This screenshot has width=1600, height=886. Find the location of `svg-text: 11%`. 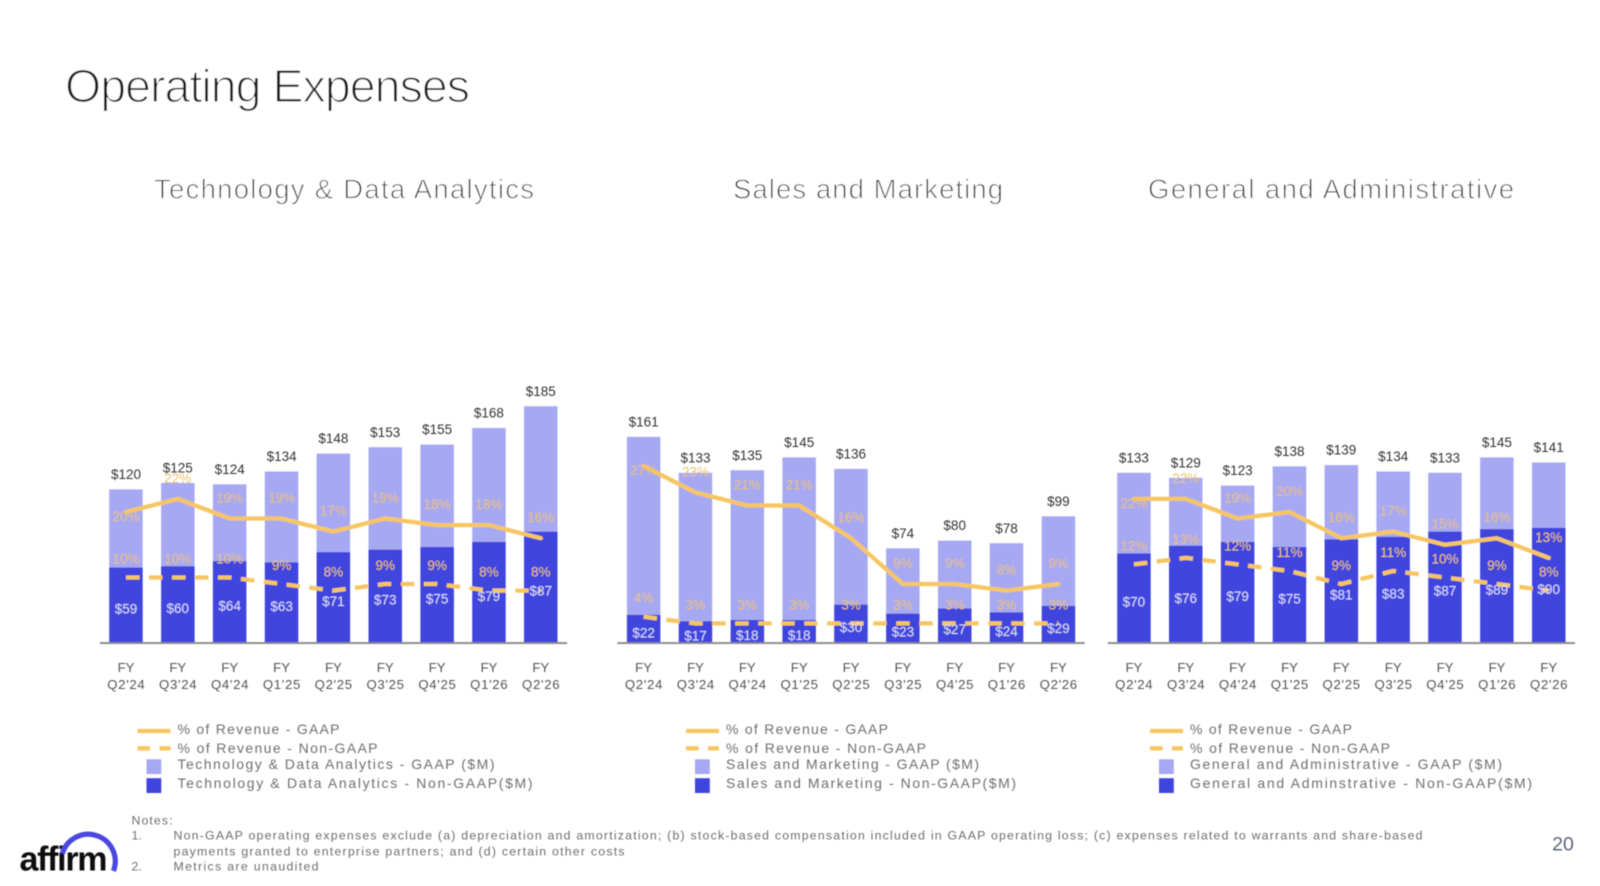

svg-text: 11% is located at coordinates (1393, 552).